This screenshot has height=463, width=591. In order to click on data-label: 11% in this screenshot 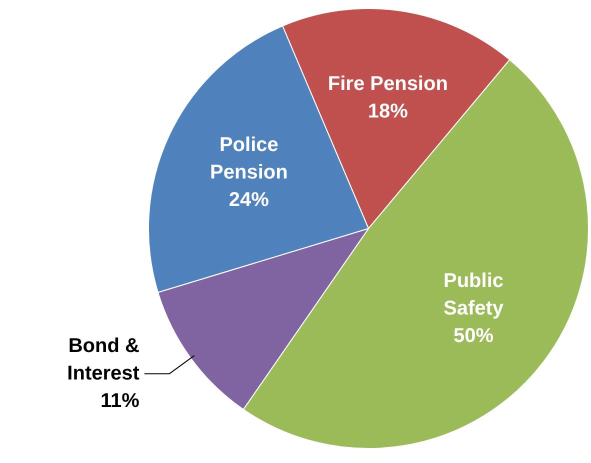, I will do `click(120, 401)`.